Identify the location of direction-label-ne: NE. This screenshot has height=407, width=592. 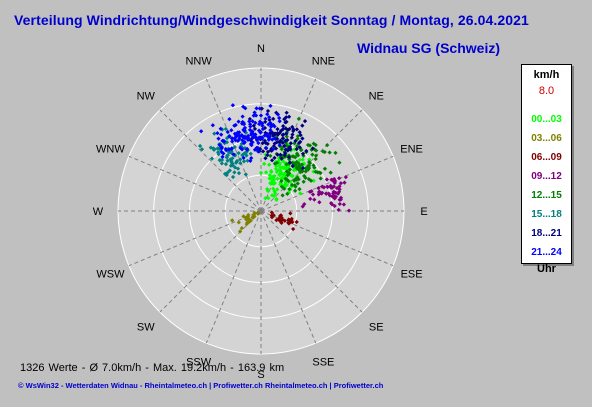
(376, 97).